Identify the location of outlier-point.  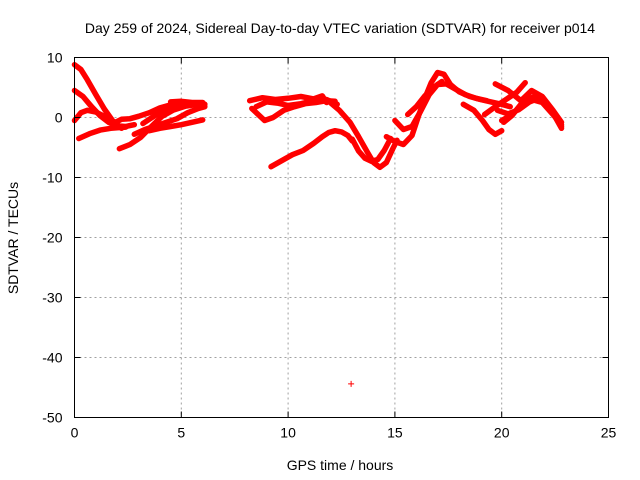
(351, 383).